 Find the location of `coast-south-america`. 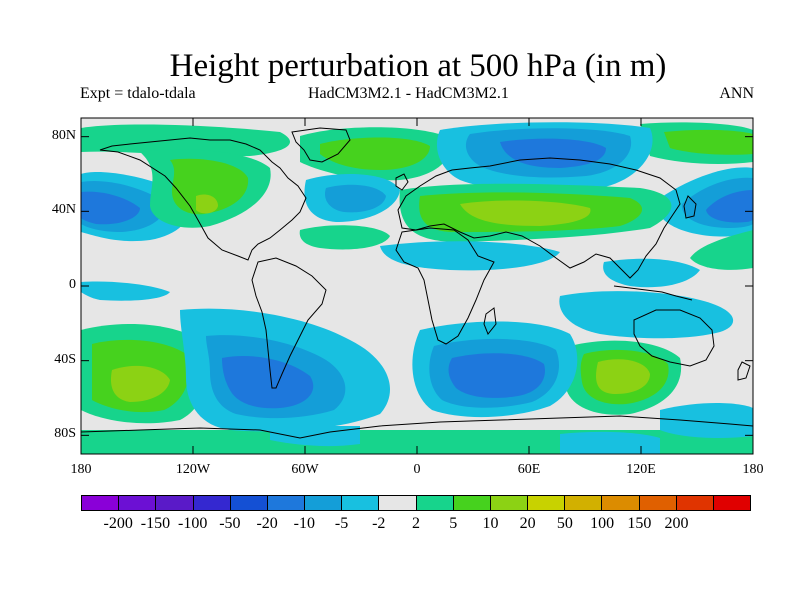

coast-south-america is located at coordinates (289, 323).